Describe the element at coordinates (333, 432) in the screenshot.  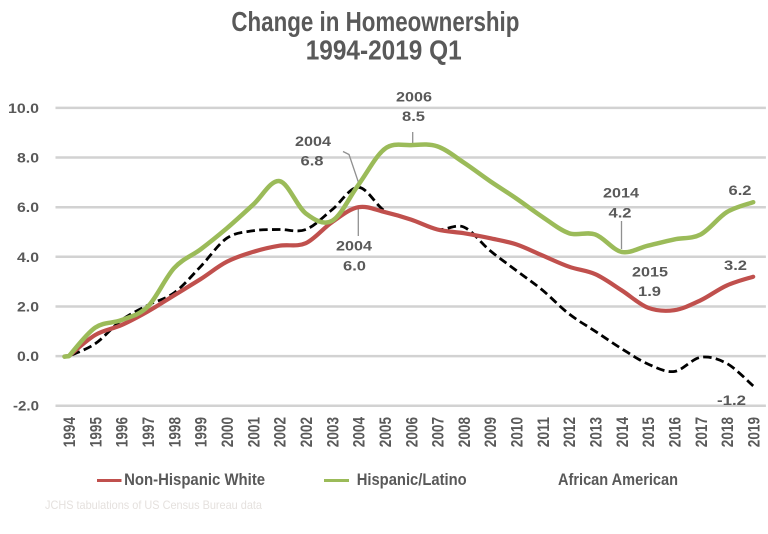
I see `svg-text: 2003` at that location.